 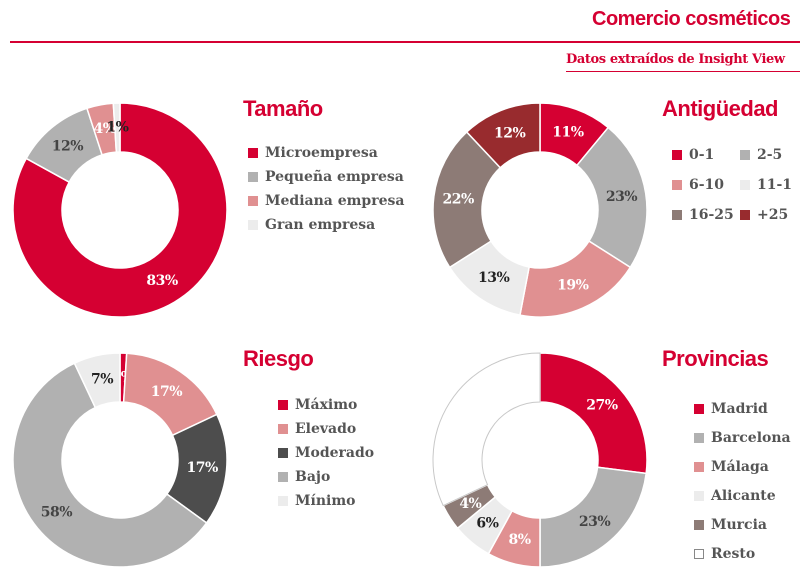 I want to click on legend-item-25: +25, so click(x=770, y=215).